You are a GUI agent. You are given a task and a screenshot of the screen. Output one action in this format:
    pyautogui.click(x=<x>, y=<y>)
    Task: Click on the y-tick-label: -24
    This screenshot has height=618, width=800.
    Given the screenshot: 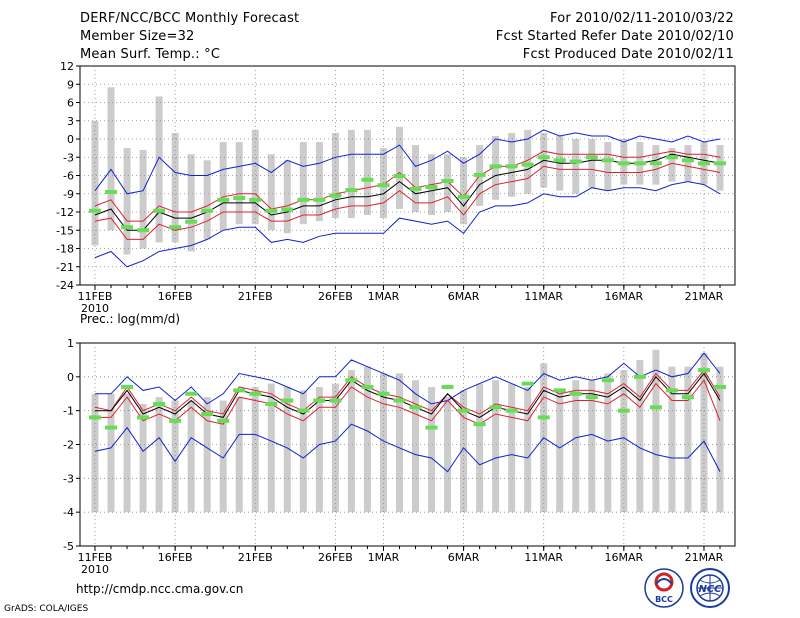 What is the action you would take?
    pyautogui.click(x=65, y=285)
    